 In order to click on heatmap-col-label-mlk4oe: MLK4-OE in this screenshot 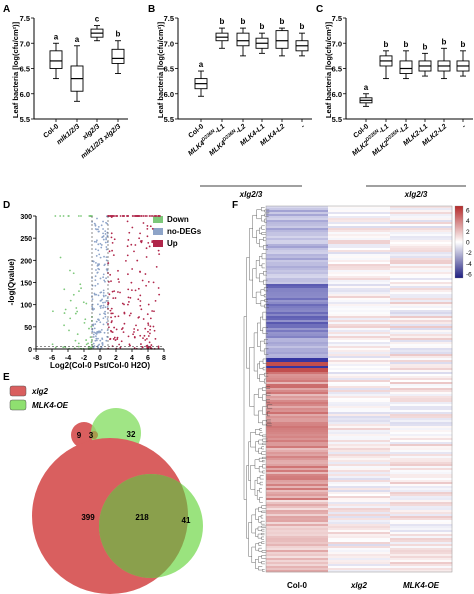, I will do `click(421, 585)`.